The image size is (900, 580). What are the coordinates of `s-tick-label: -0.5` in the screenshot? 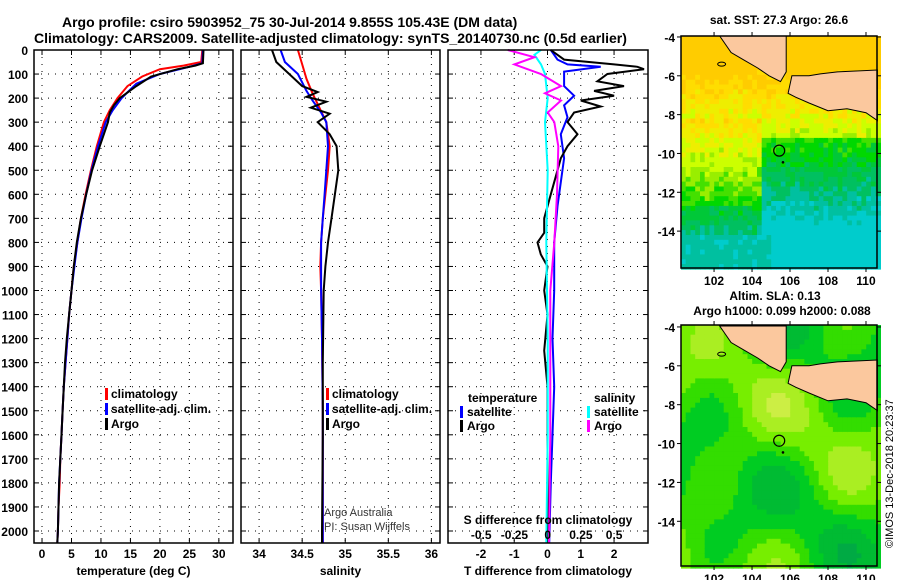 It's located at (481, 535).